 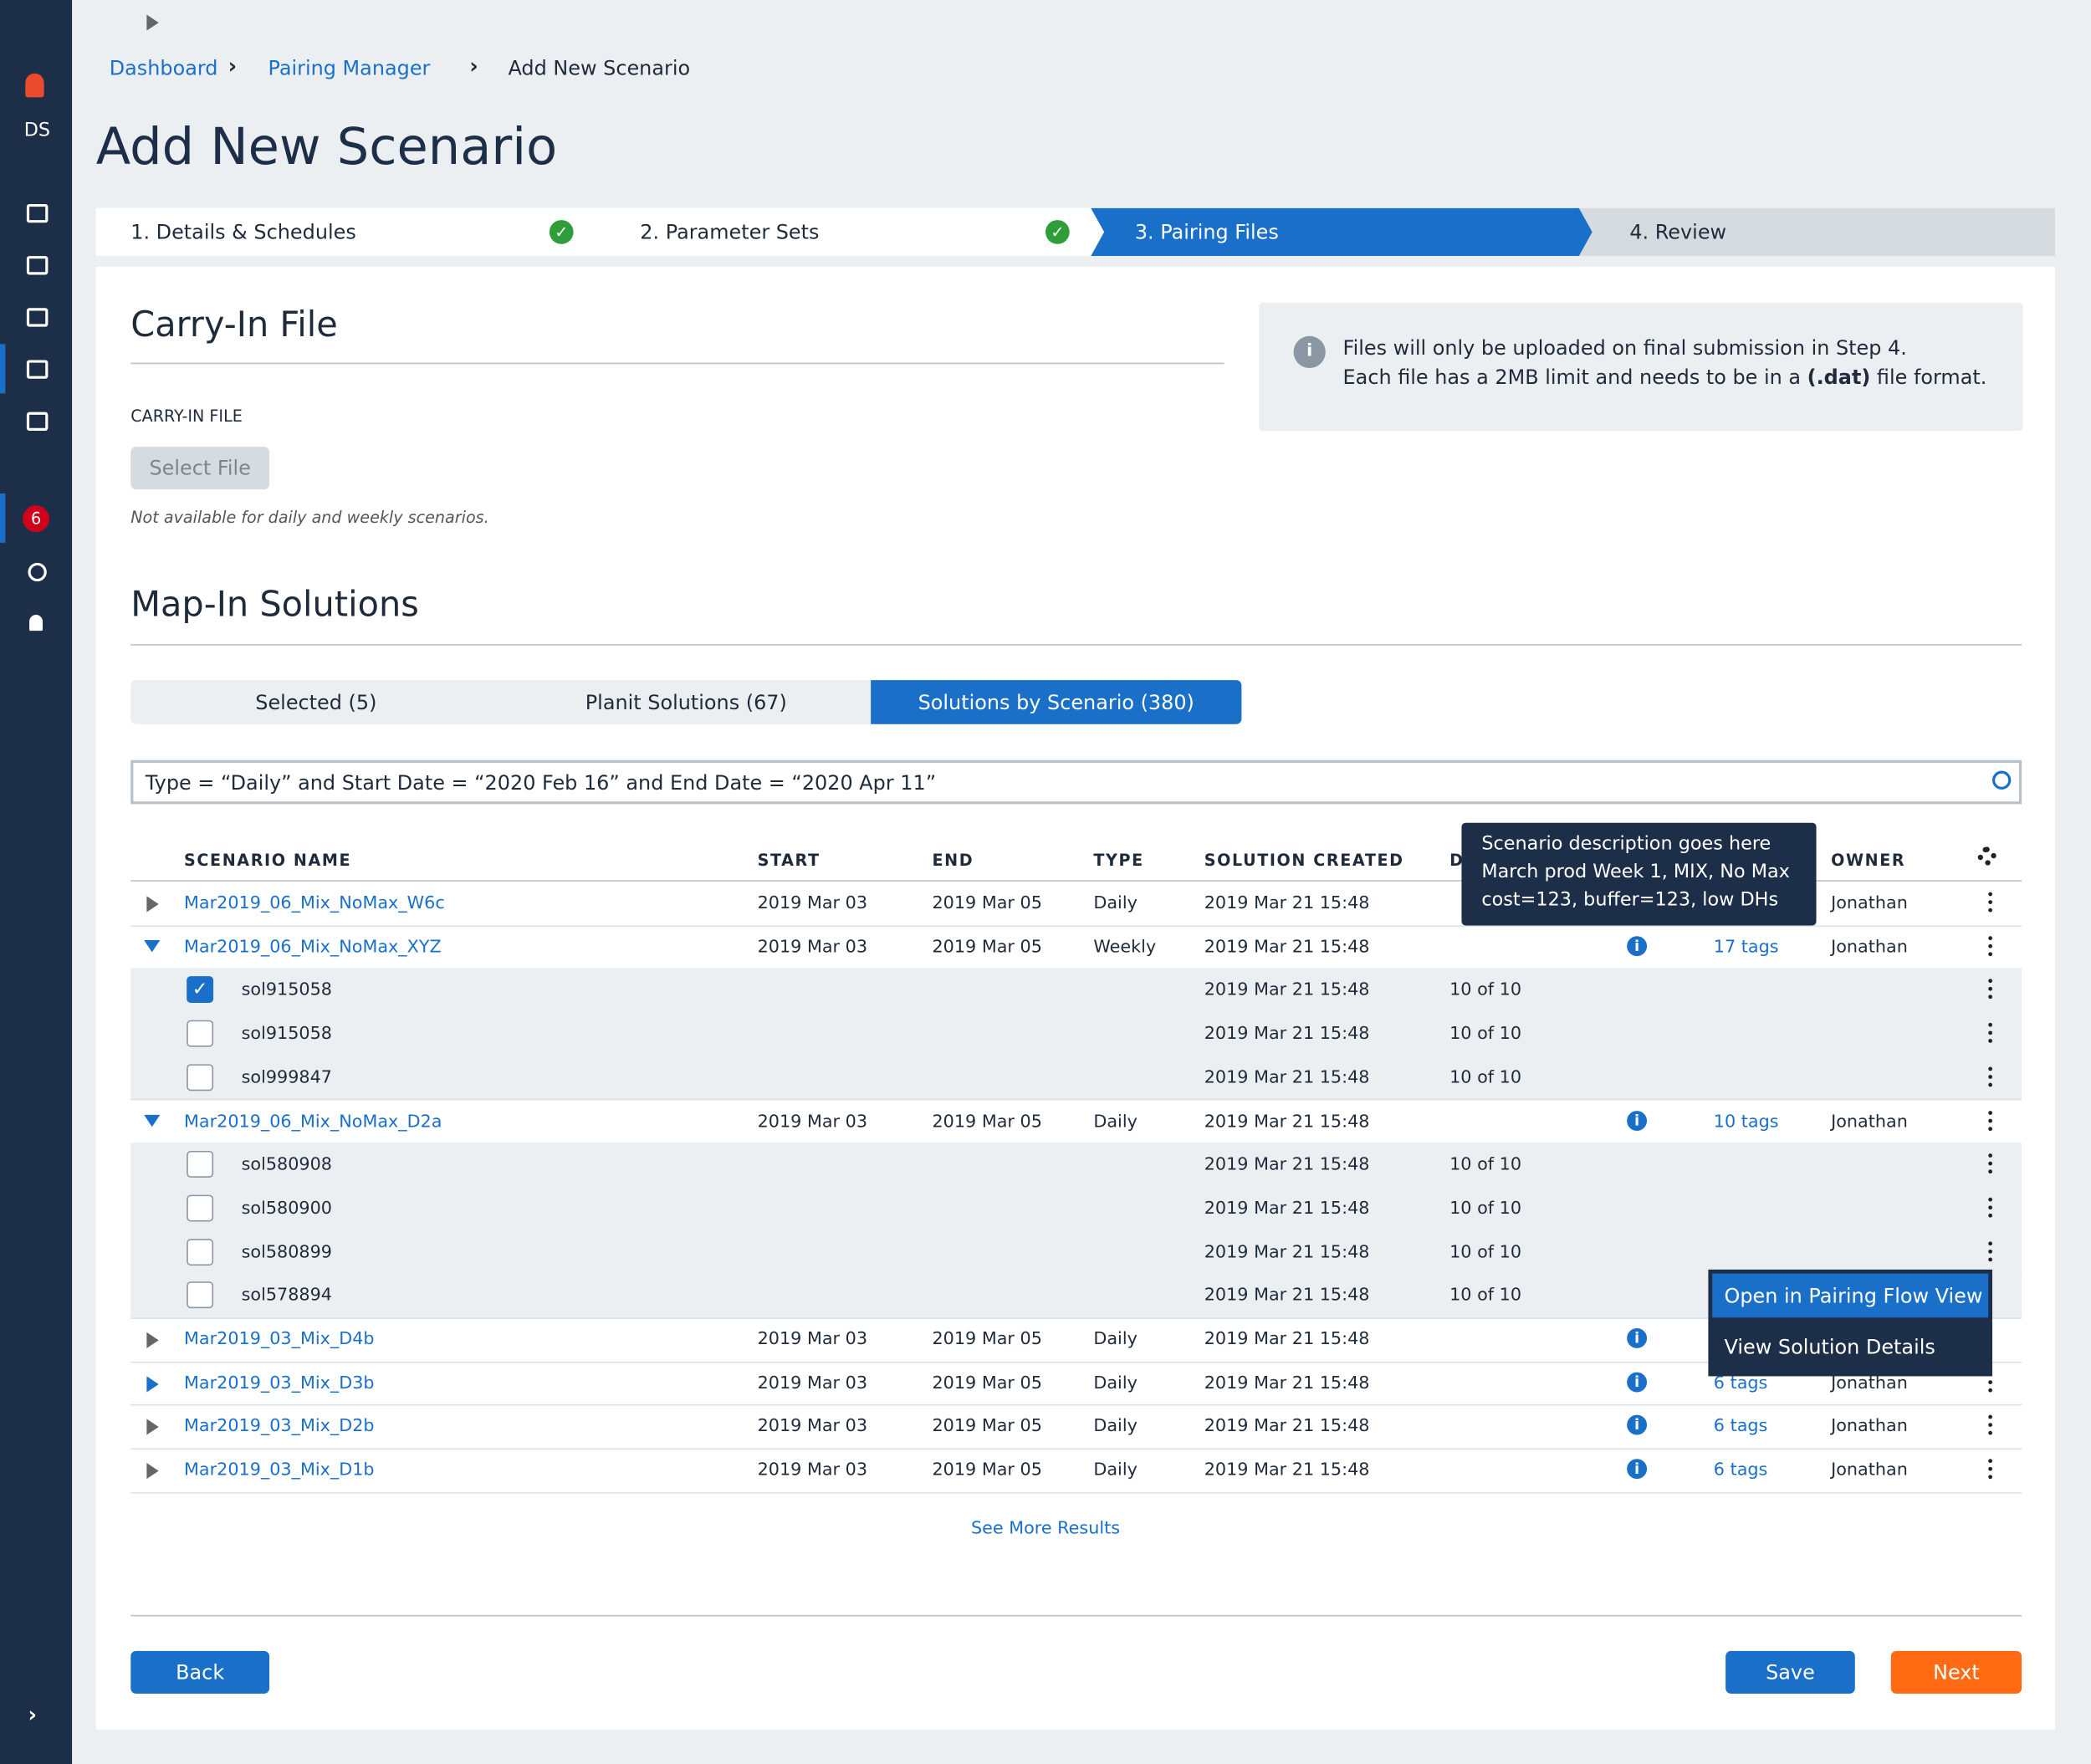 I want to click on tooltip-text: Scenario description goes here, so click(x=1626, y=844).